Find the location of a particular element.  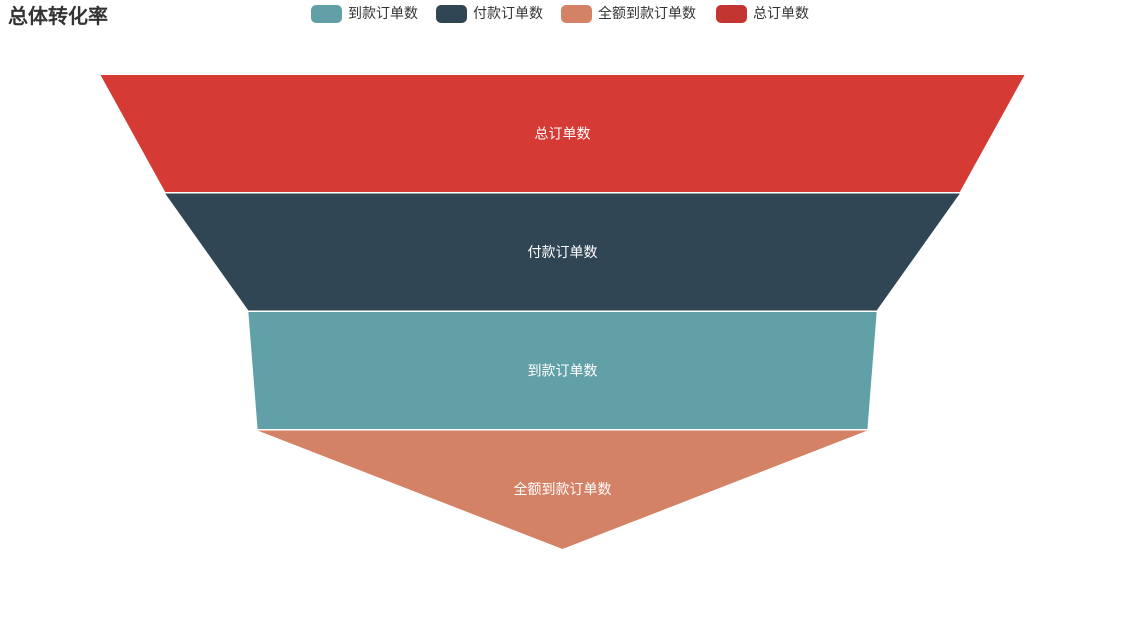

chart-title: 总体转化率 is located at coordinates (58, 16).